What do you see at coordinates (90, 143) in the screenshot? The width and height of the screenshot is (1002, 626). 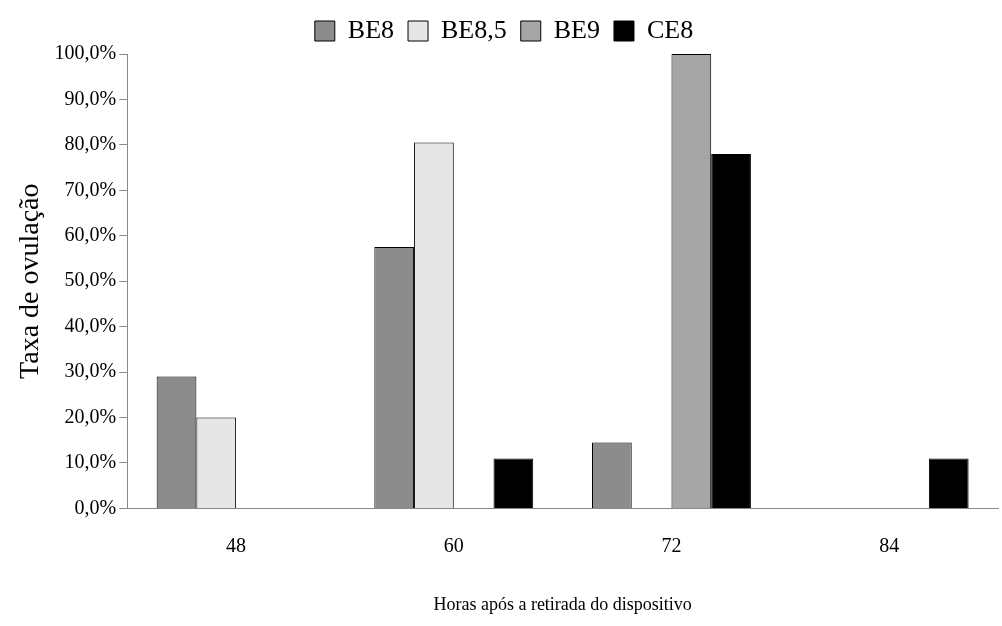 I see `y-tick-label: 80,0%` at bounding box center [90, 143].